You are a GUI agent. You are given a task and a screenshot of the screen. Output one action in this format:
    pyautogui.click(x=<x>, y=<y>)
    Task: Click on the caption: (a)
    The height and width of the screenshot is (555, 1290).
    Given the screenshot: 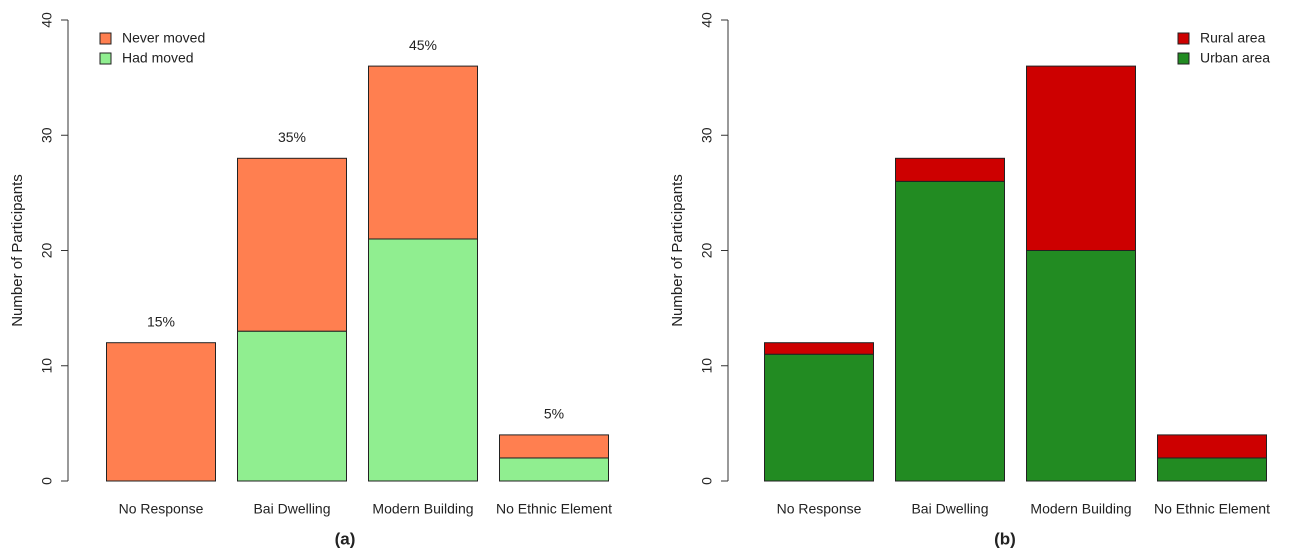 What is the action you would take?
    pyautogui.click(x=345, y=538)
    